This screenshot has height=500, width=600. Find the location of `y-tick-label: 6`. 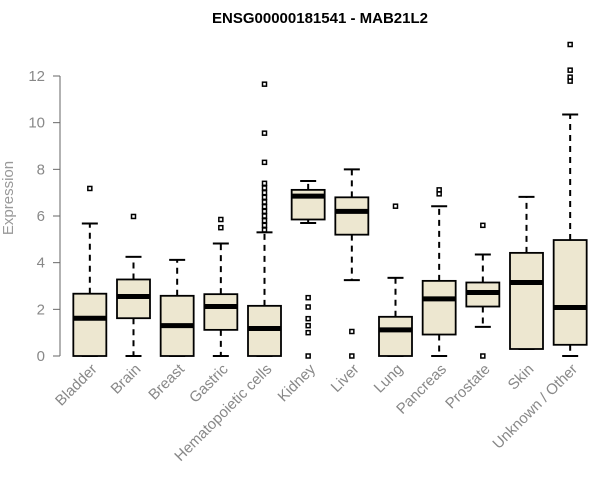

y-tick-label: 6 is located at coordinates (41, 216).